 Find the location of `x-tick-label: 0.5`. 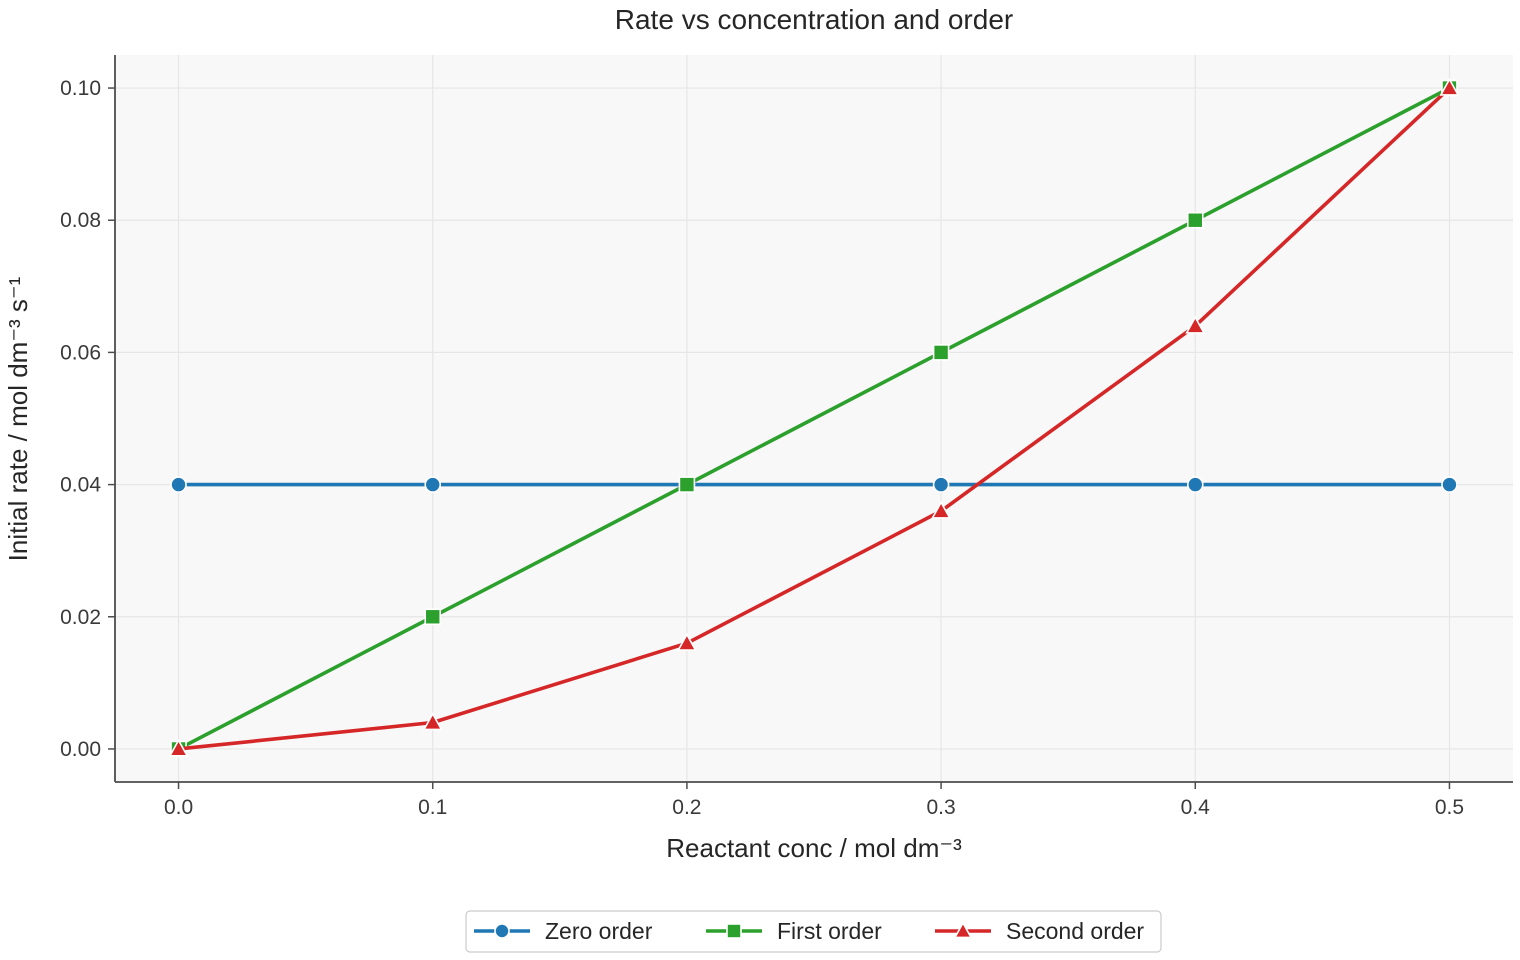

x-tick-label: 0.5 is located at coordinates (1449, 807).